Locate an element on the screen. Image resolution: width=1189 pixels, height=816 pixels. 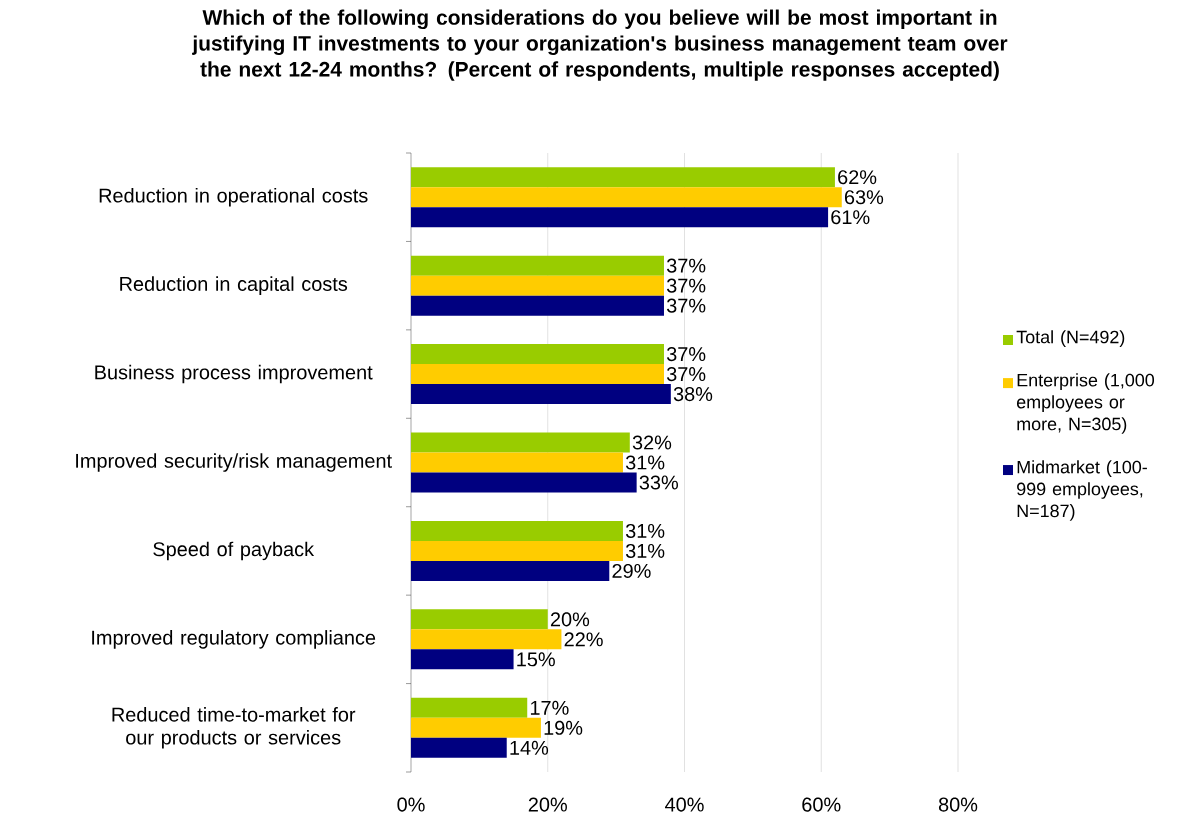
x-tick-label: 20% is located at coordinates (547, 804).